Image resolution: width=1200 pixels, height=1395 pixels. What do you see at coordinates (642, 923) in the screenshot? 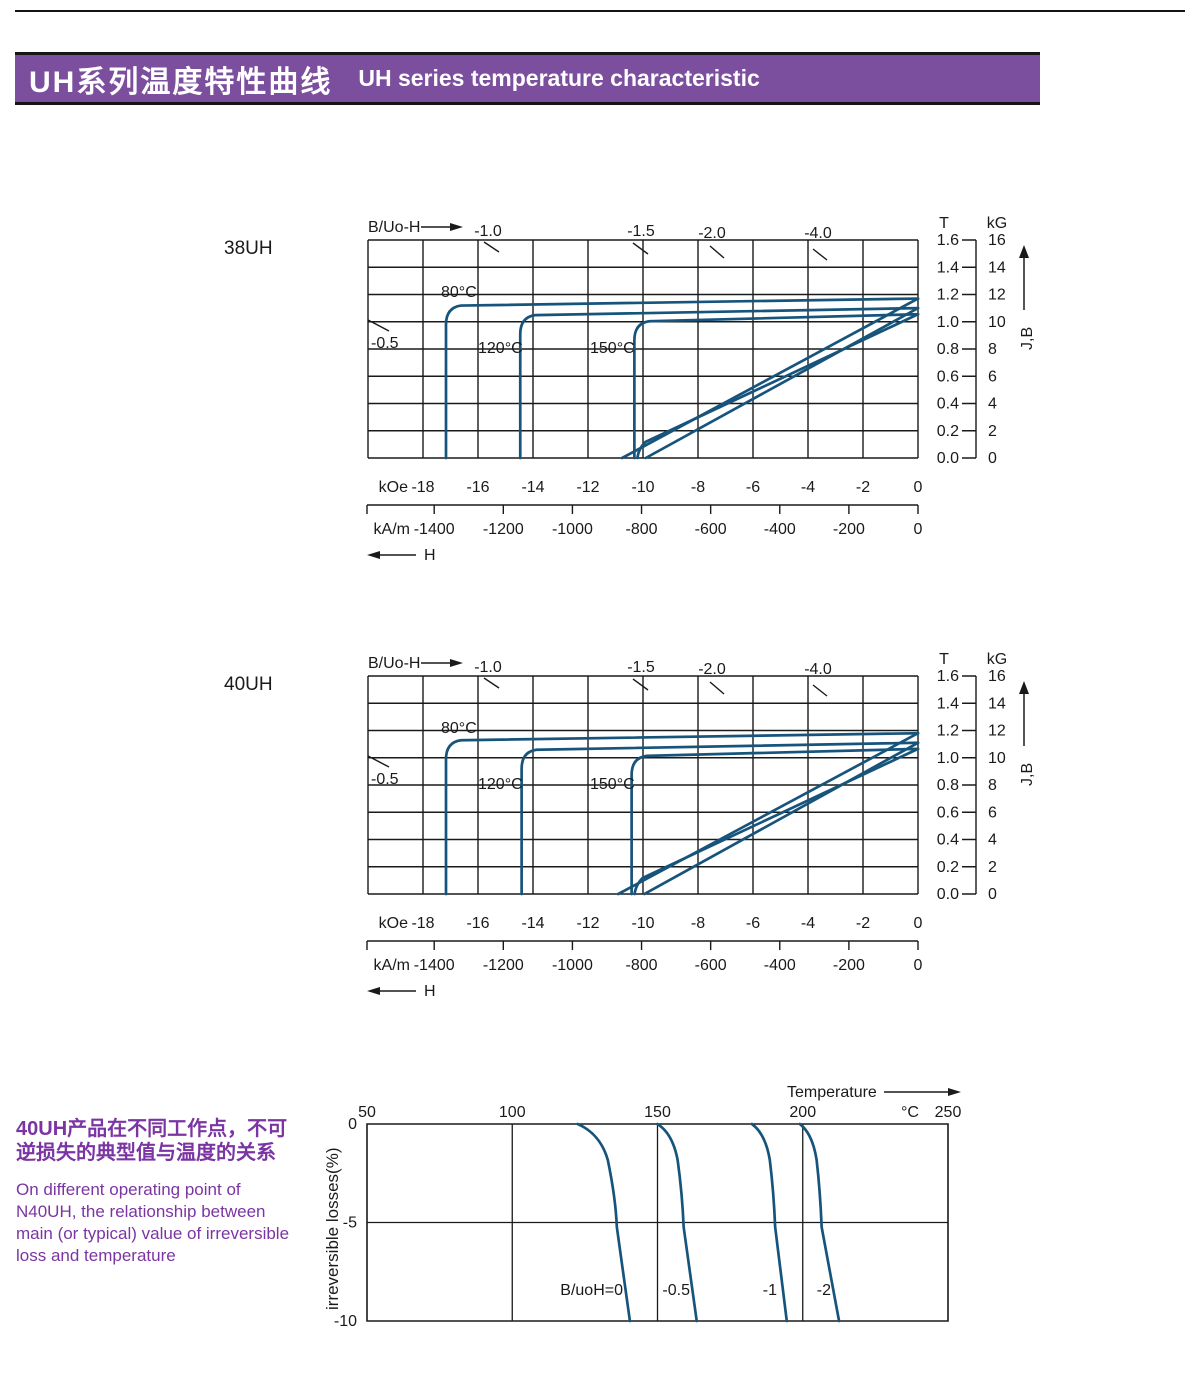
I see `x-tick-koe: -10` at bounding box center [642, 923].